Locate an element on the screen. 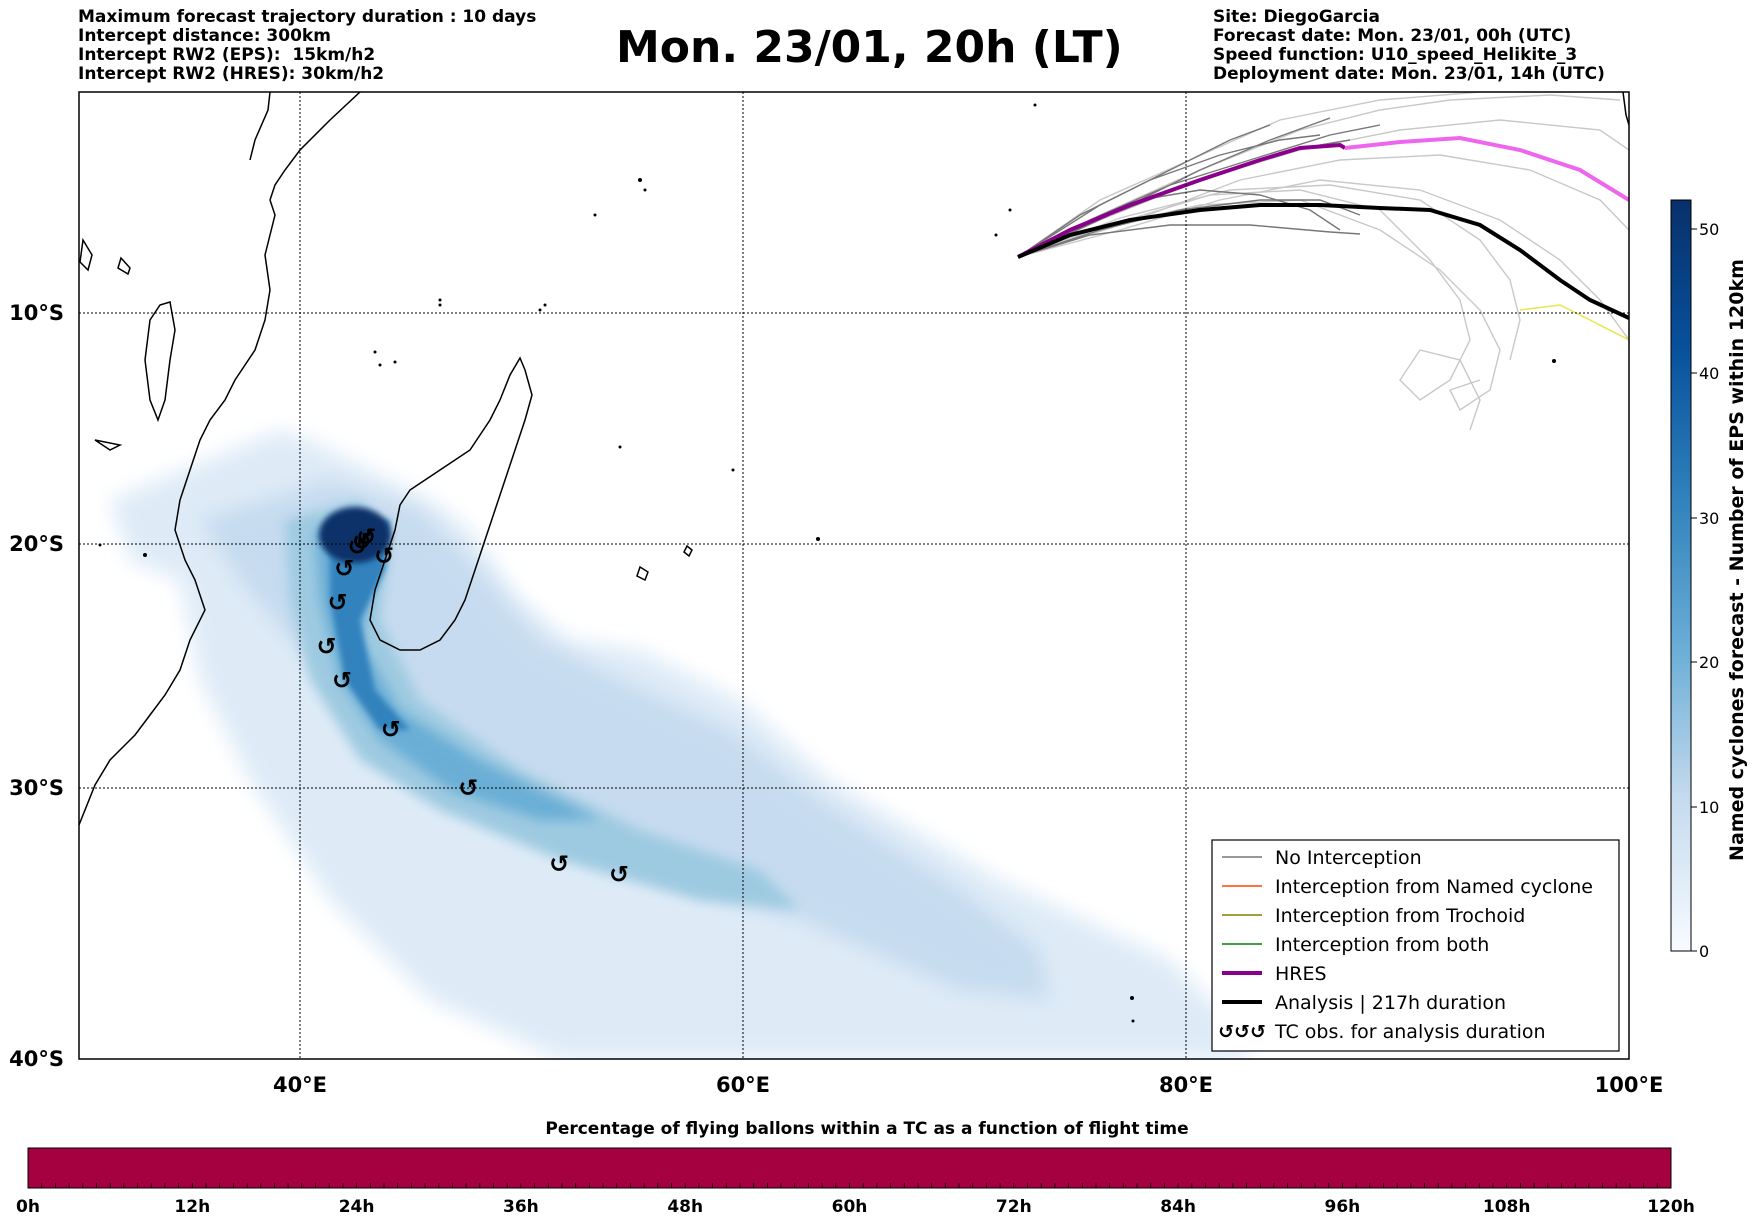  flight-time-tick-label: 60h is located at coordinates (850, 1207).